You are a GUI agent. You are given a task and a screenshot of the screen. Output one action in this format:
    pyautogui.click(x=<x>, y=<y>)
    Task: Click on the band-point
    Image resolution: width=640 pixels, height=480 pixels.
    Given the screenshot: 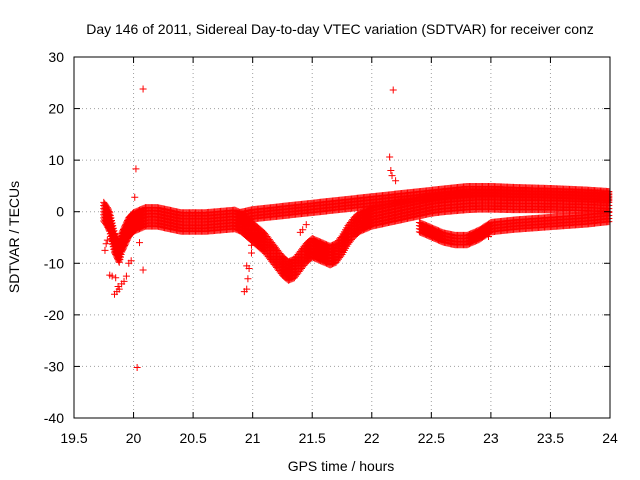 What is the action you would take?
    pyautogui.click(x=109, y=211)
    